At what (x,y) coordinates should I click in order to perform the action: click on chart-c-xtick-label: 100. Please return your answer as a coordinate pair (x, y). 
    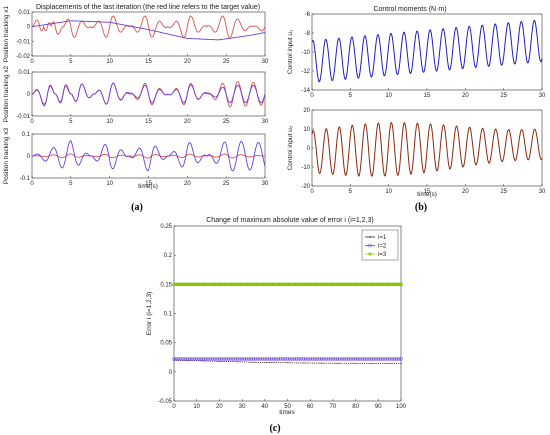
    Looking at the image, I should click on (401, 407).